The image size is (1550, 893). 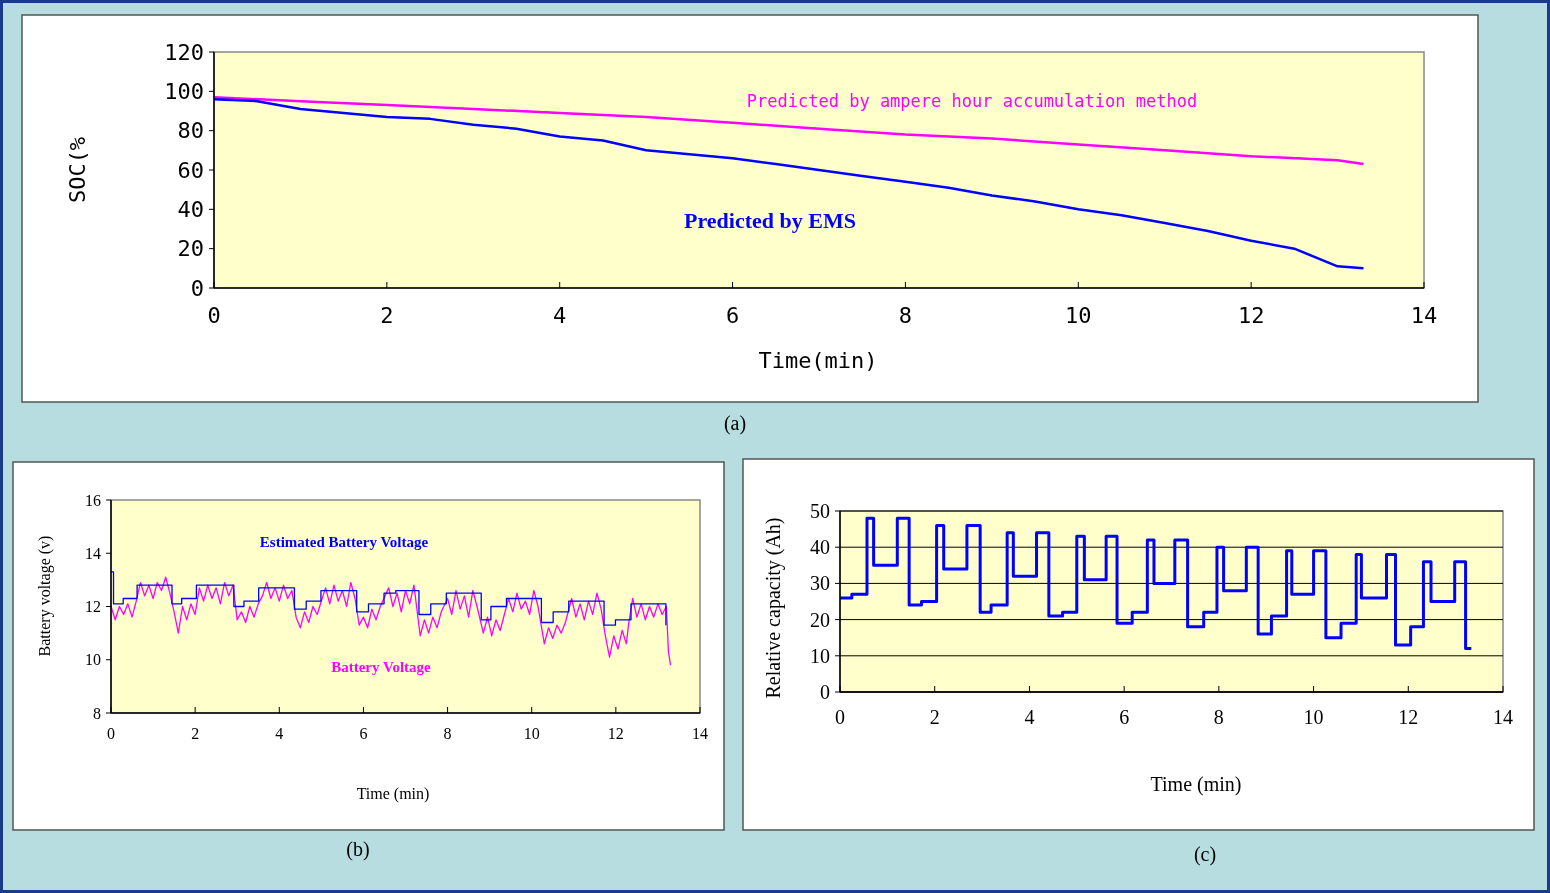 What do you see at coordinates (358, 849) in the screenshot?
I see `text: (b)` at bounding box center [358, 849].